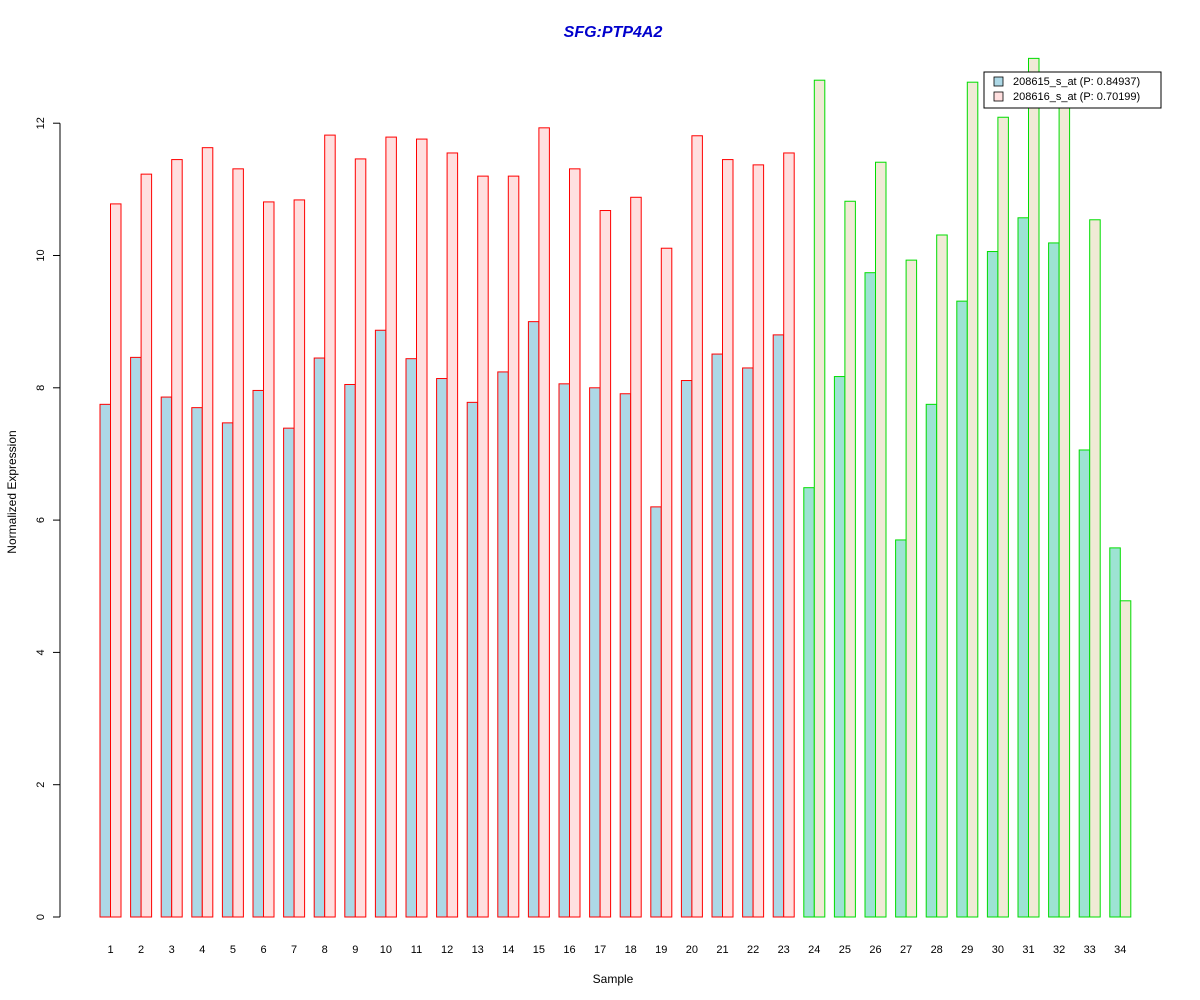 This screenshot has height=1000, width=1200. I want to click on x-tick-label: 10, so click(386, 950).